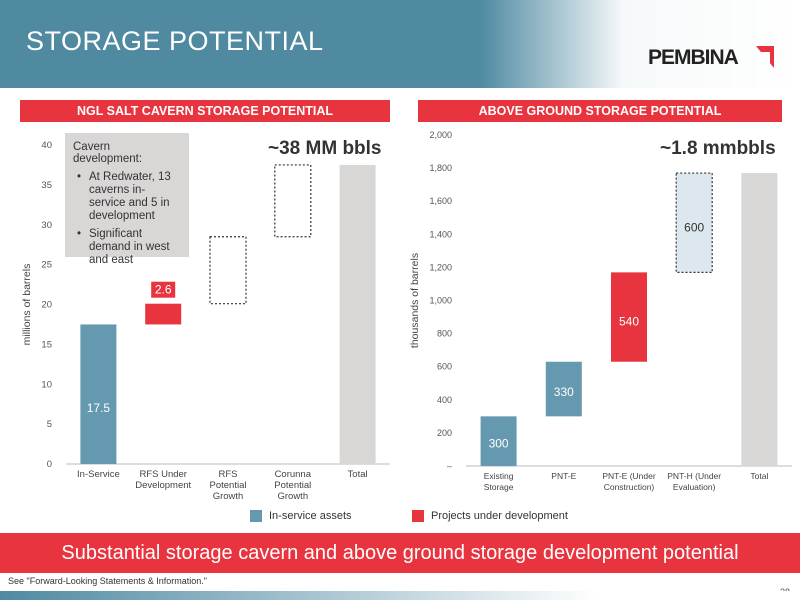 Image resolution: width=800 pixels, height=600 pixels. Describe the element at coordinates (418, 516) in the screenshot. I see `legend-swatch-projects` at that location.